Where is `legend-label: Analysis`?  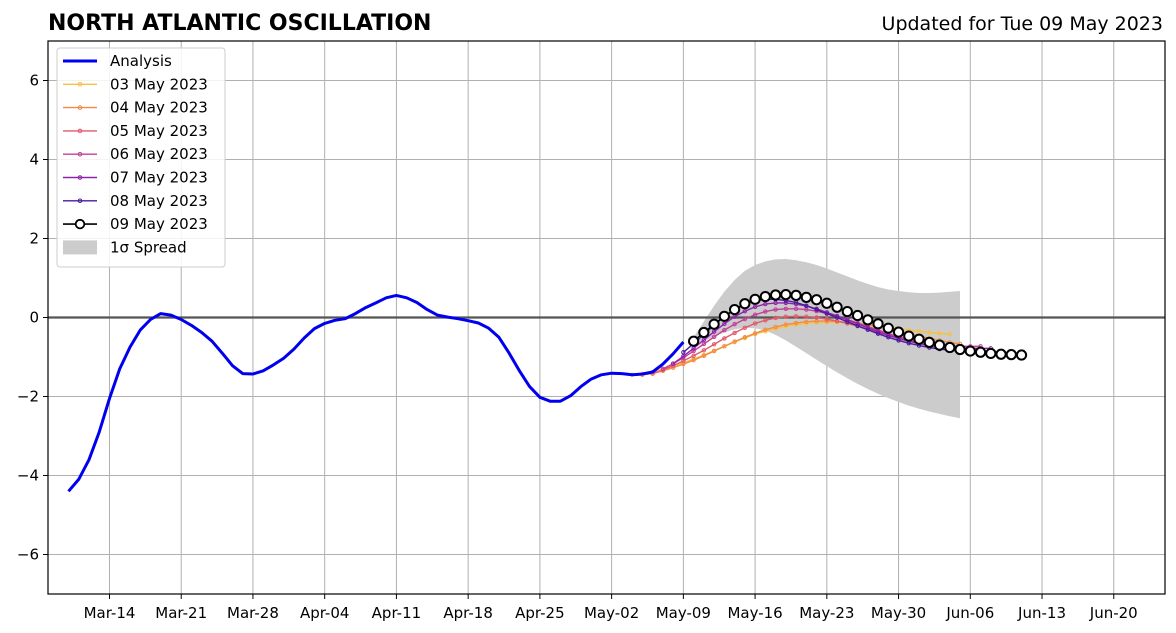 legend-label: Analysis is located at coordinates (141, 61).